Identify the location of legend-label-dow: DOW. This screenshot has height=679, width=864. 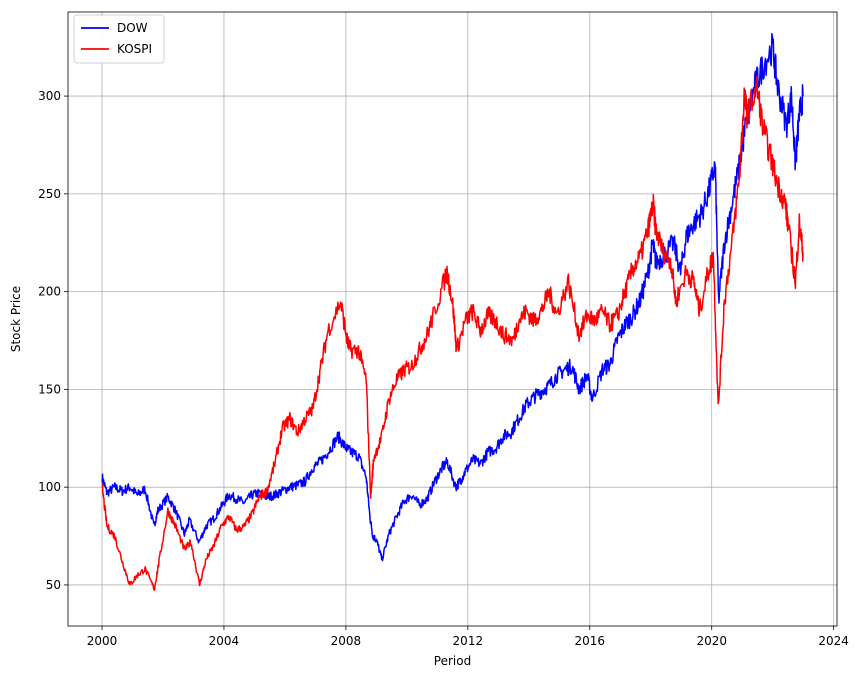
(132, 28).